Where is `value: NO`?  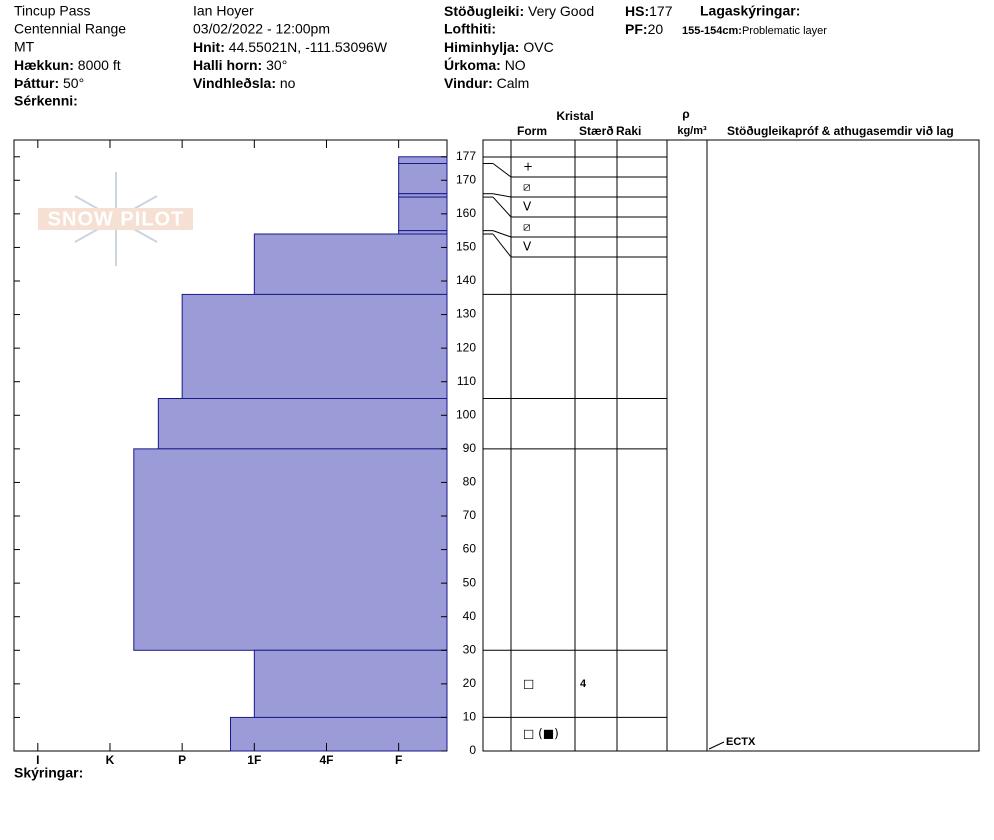 value: NO is located at coordinates (515, 65).